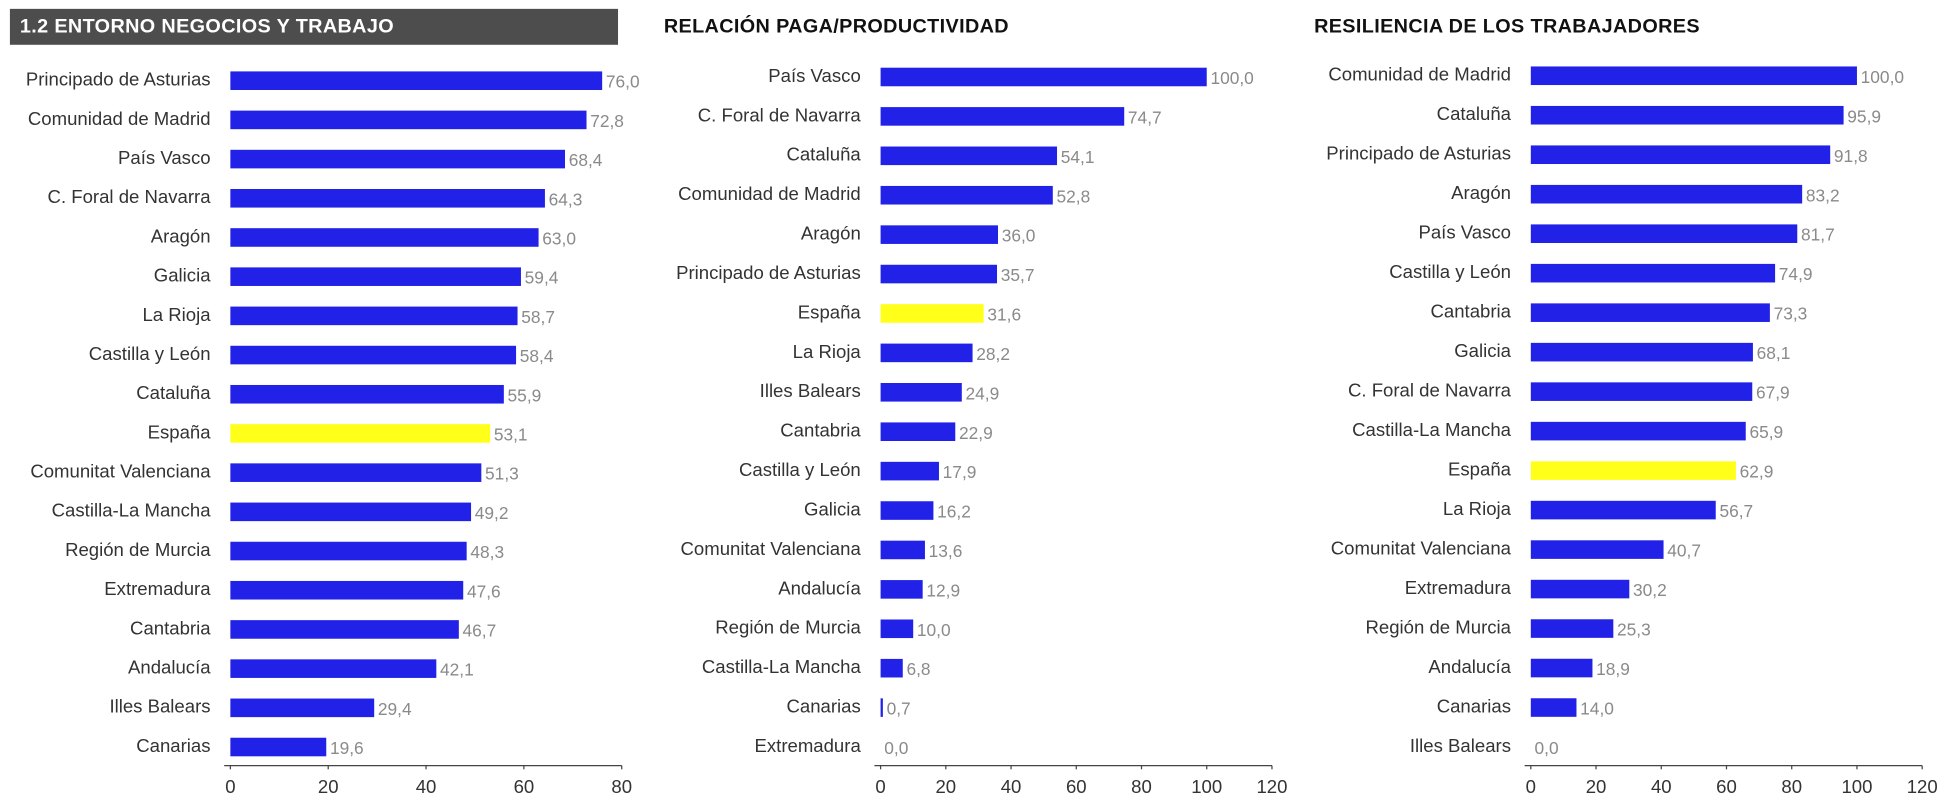  I want to click on value-label: 58,4, so click(537, 356).